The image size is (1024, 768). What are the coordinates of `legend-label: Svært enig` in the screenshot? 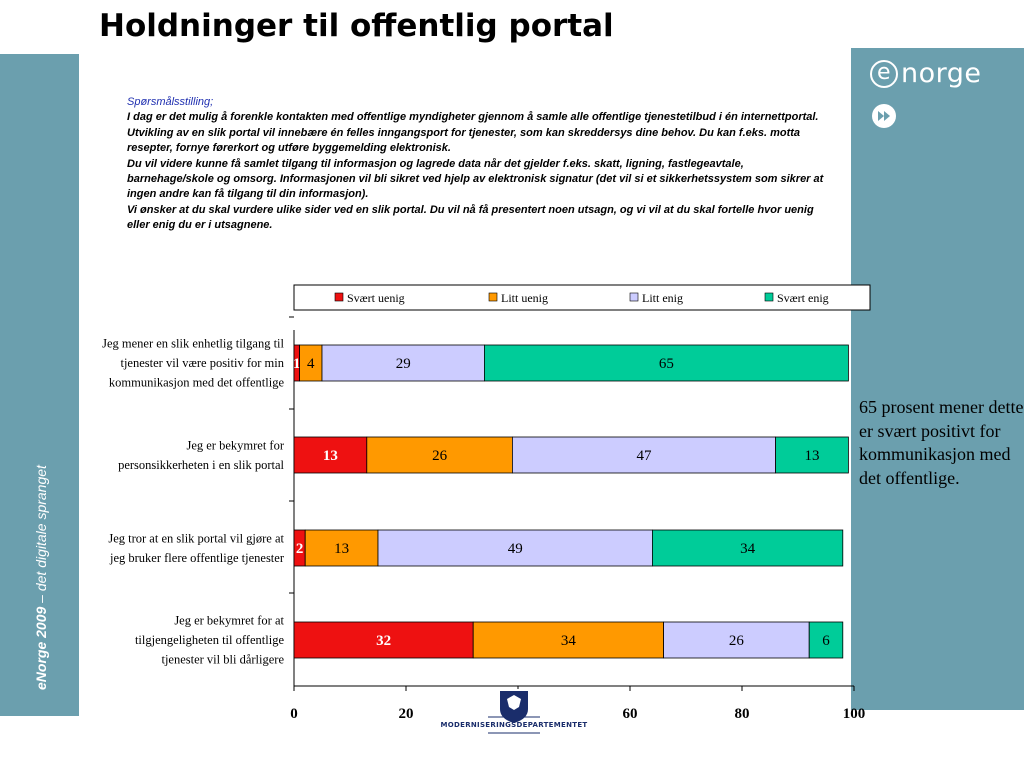 It's located at (803, 298).